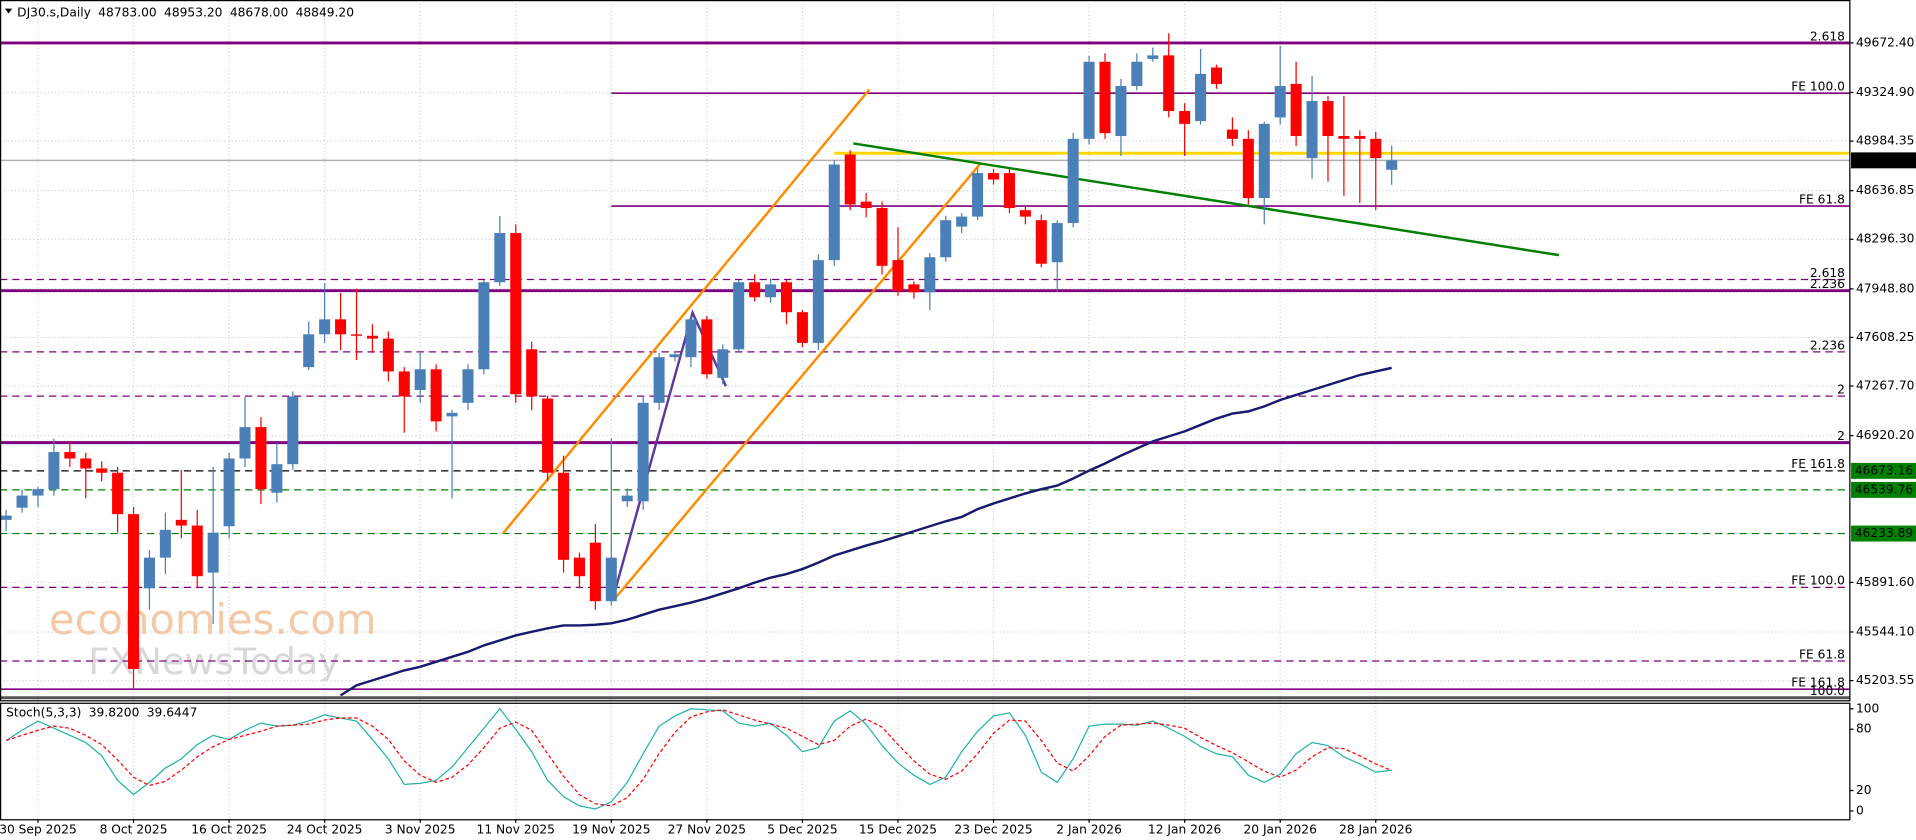 The height and width of the screenshot is (840, 1916). I want to click on header-value: 48783.00, so click(127, 12).